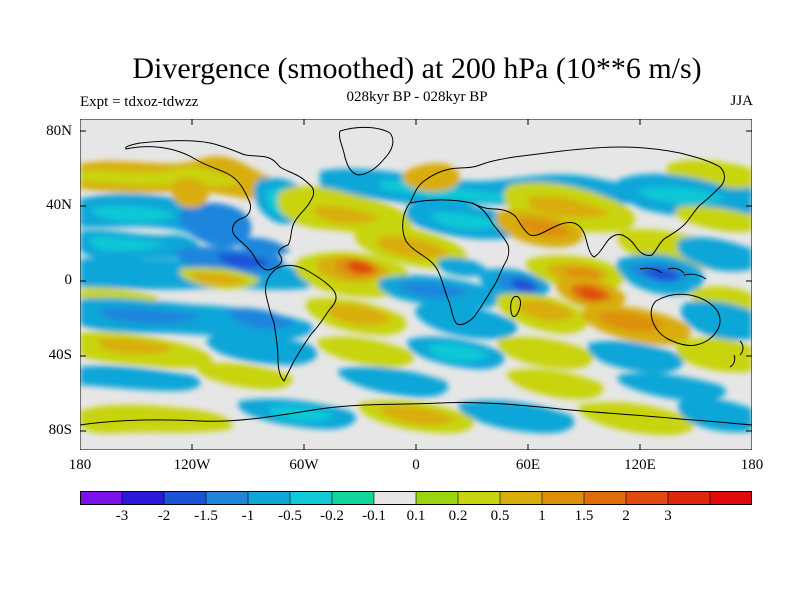 The image size is (800, 600). What do you see at coordinates (584, 516) in the screenshot?
I see `colorbar-label: 1.5` at bounding box center [584, 516].